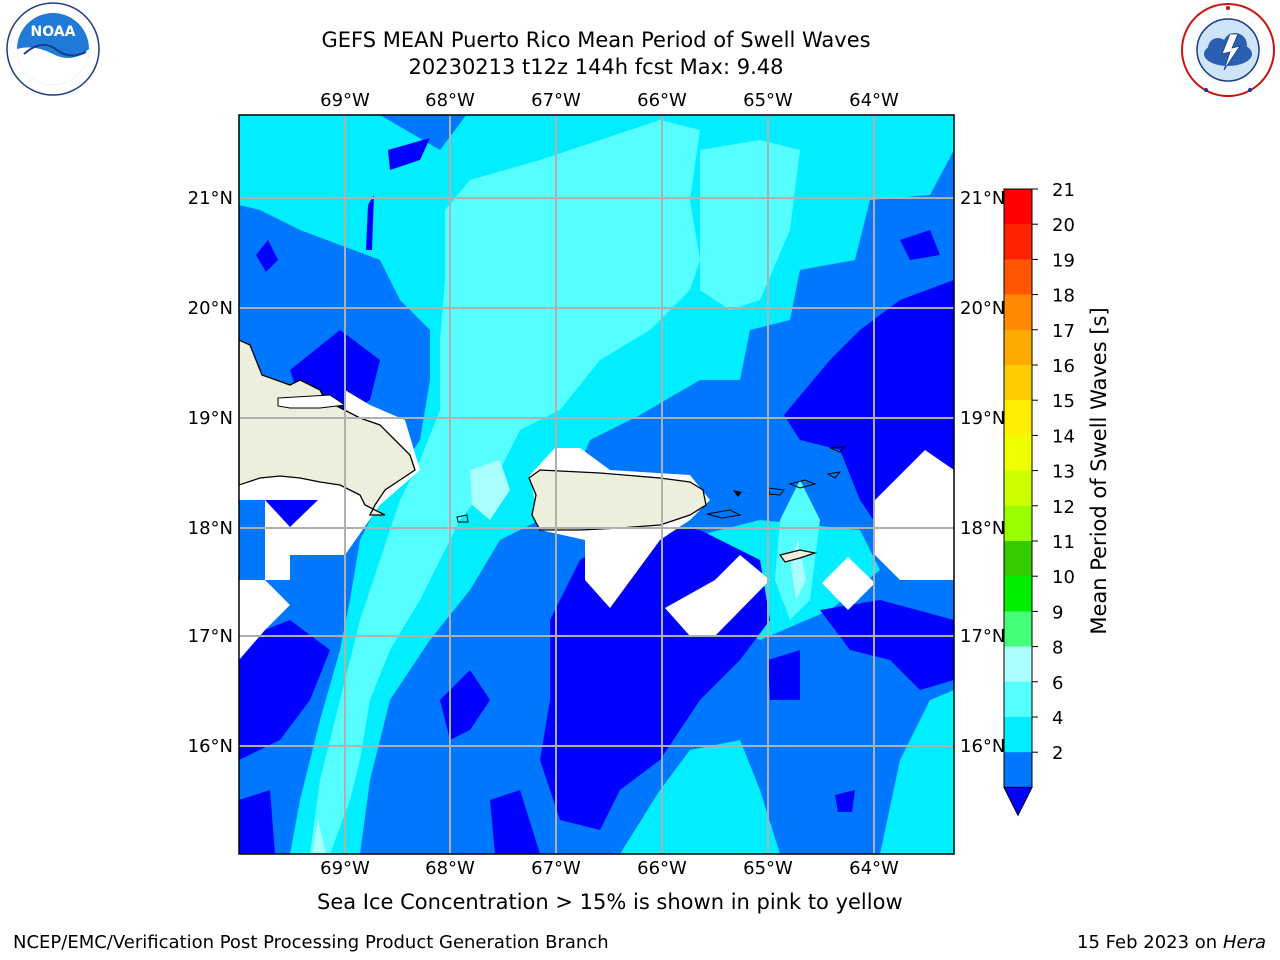 The width and height of the screenshot is (1280, 960). What do you see at coordinates (53, 32) in the screenshot?
I see `noaa-logo-text: NOAA` at bounding box center [53, 32].